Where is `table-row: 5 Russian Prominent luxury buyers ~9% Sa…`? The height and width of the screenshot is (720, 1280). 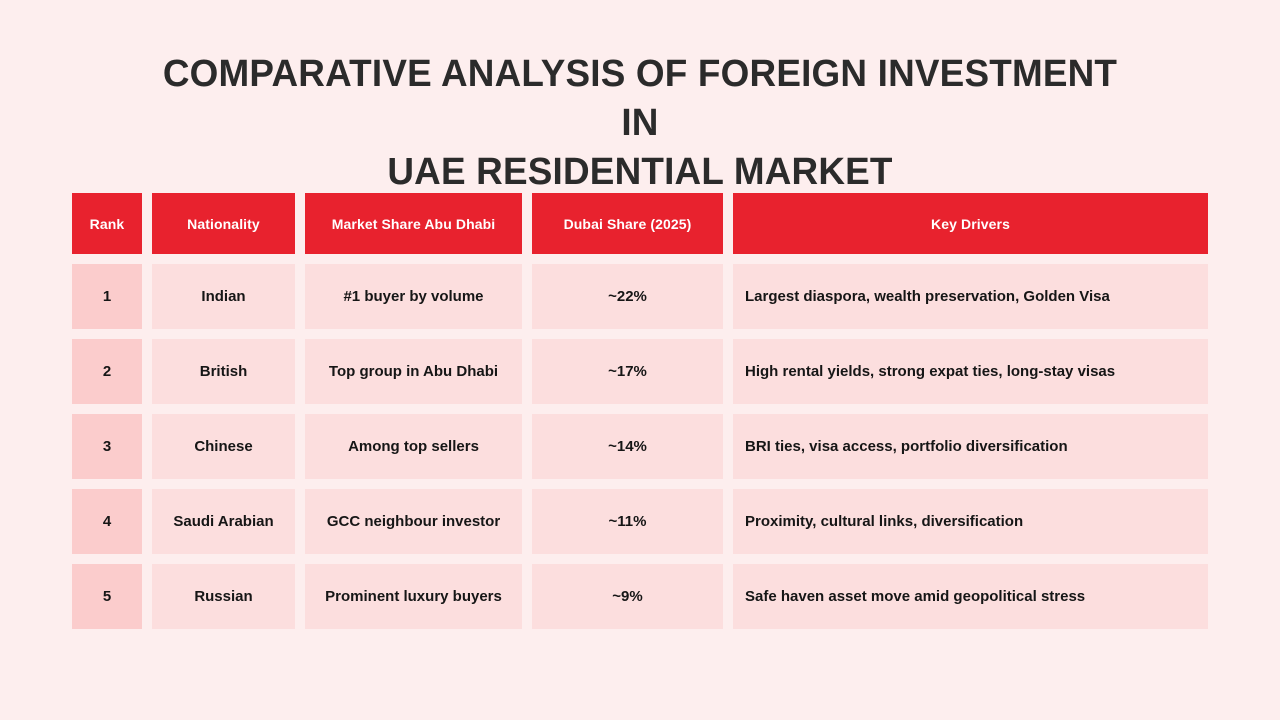
table-row: 5 Russian Prominent luxury buyers ~9% Sa… is located at coordinates (640, 596).